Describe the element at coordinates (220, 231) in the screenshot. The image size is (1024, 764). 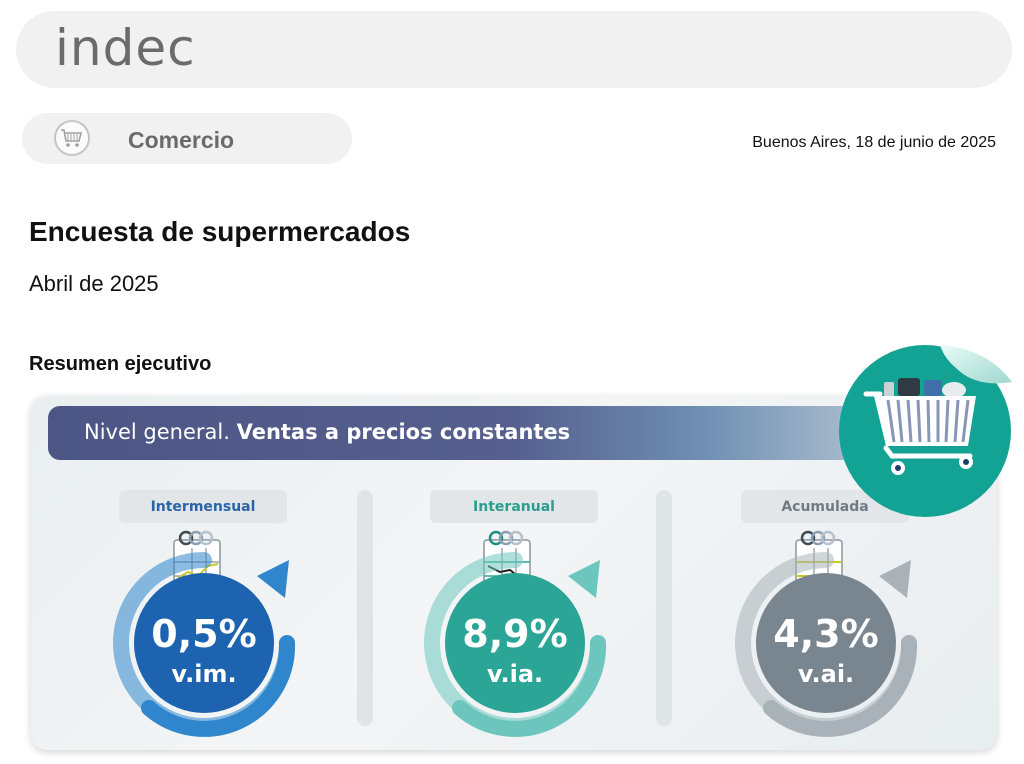
I see `document-title: Encuesta de supermercados` at that location.